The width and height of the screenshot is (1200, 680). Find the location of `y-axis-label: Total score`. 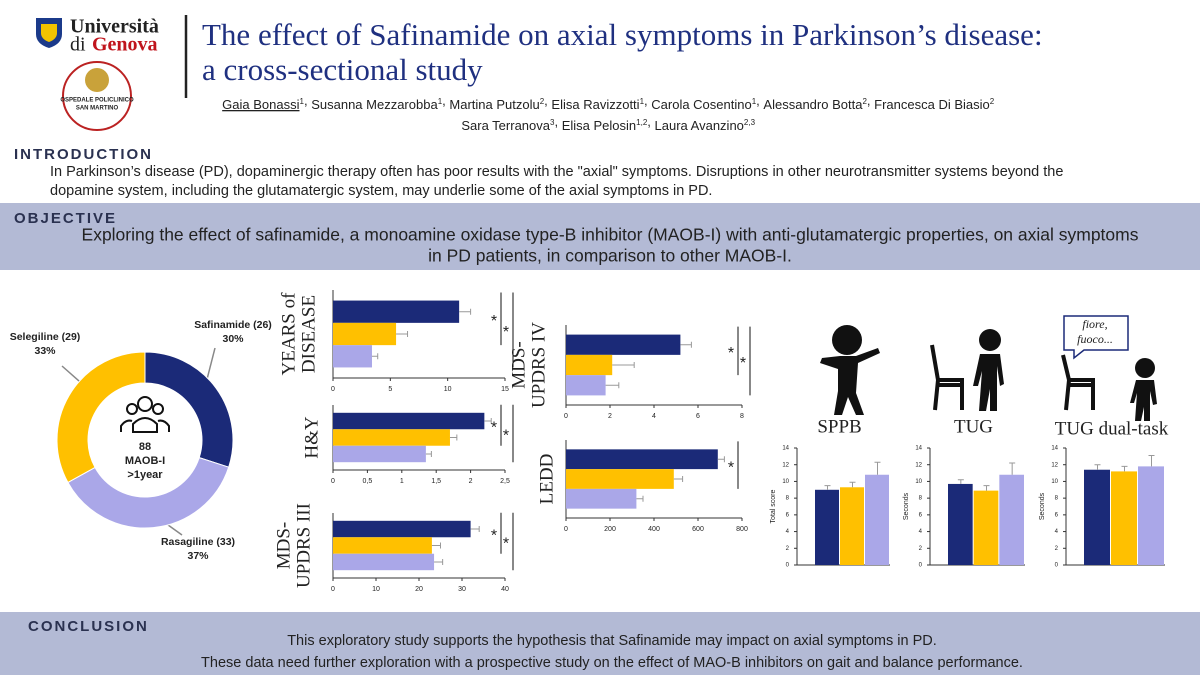

y-axis-label: Total score is located at coordinates (773, 506).